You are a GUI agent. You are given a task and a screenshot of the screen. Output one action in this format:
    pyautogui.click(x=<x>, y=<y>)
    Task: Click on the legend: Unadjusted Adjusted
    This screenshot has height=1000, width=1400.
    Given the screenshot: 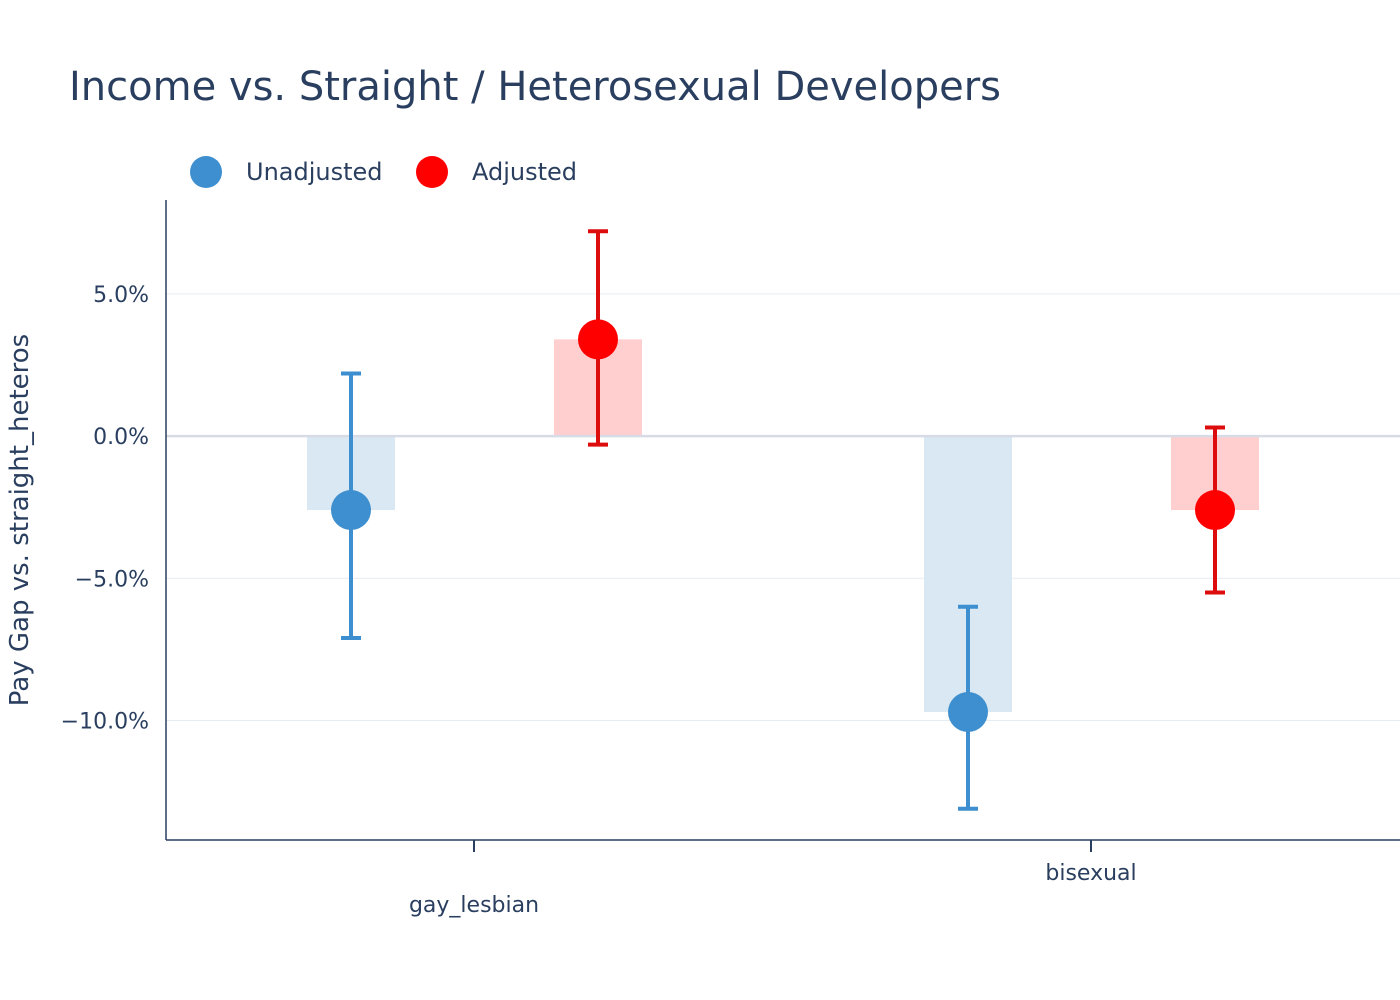 What is the action you would take?
    pyautogui.click(x=383, y=172)
    